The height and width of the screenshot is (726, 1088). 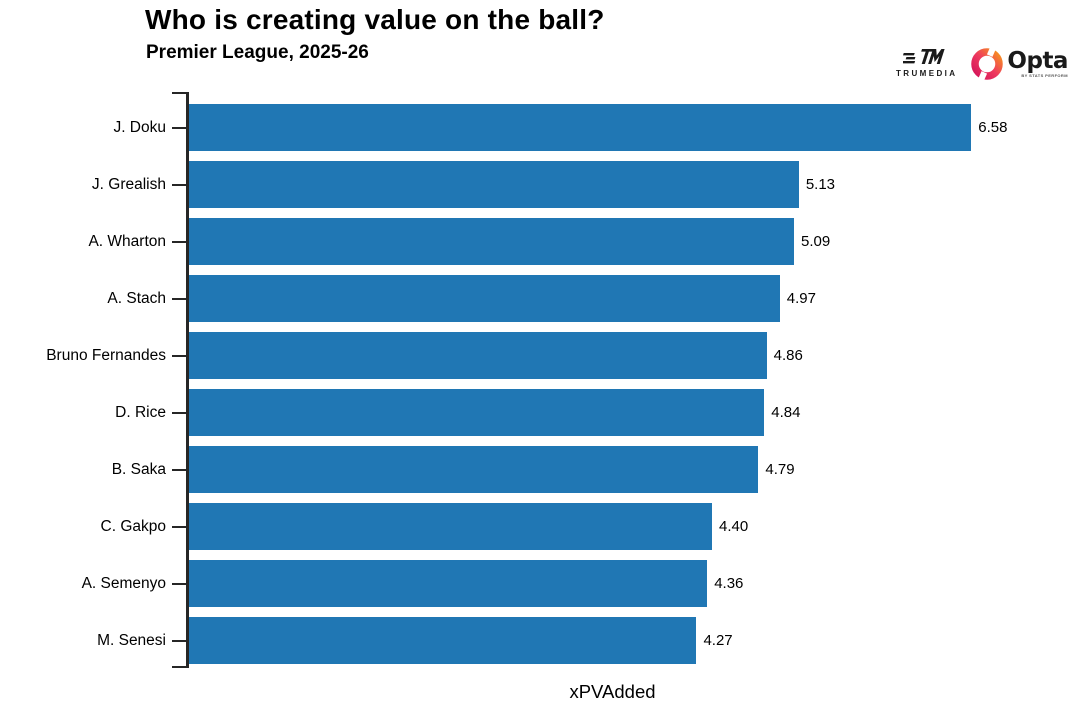 What do you see at coordinates (927, 73) in the screenshot?
I see `trumedia-wordmark: TRUMEDIA` at bounding box center [927, 73].